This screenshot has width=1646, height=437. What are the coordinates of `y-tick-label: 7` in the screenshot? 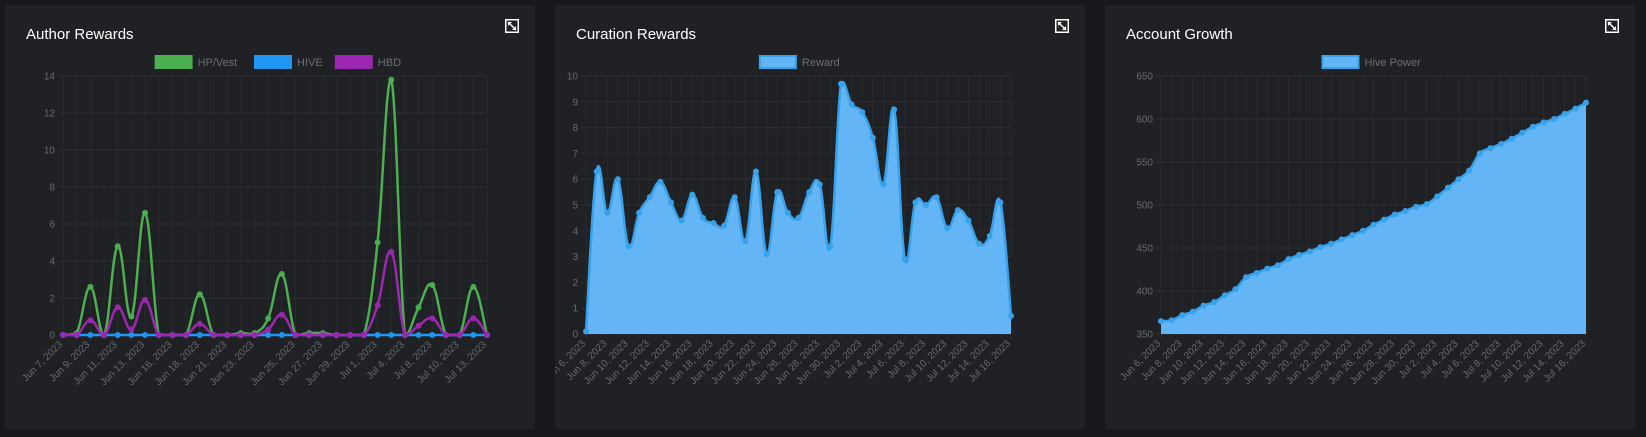 It's located at (575, 154).